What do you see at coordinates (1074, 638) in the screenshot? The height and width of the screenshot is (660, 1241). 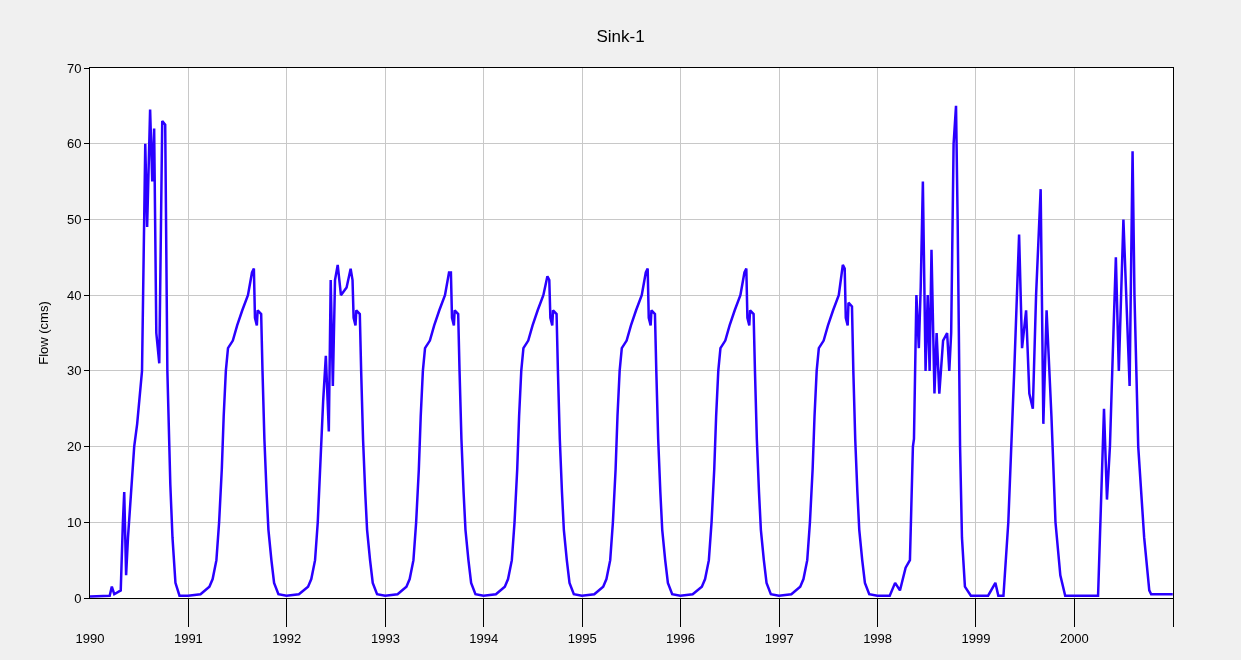 I see `x-tick-label: 2000` at bounding box center [1074, 638].